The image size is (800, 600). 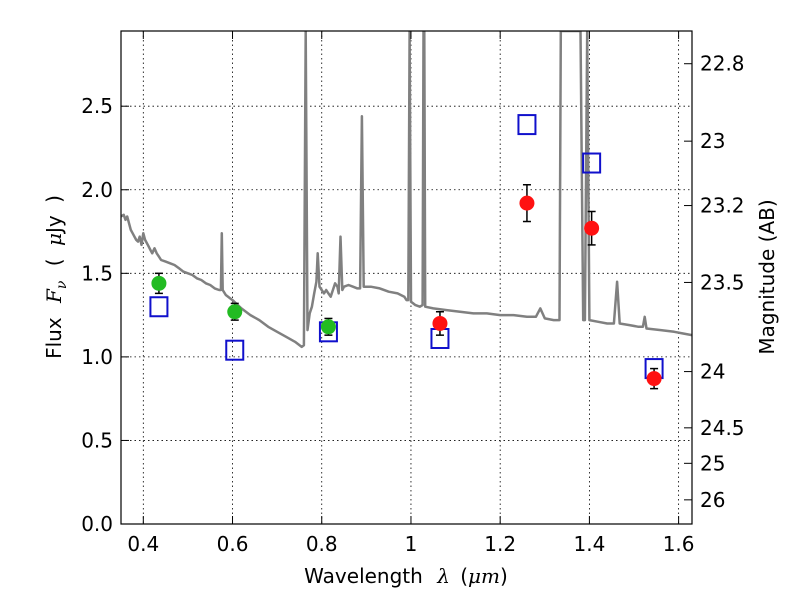 What do you see at coordinates (712, 372) in the screenshot?
I see `y2-tick-label: 24` at bounding box center [712, 372].